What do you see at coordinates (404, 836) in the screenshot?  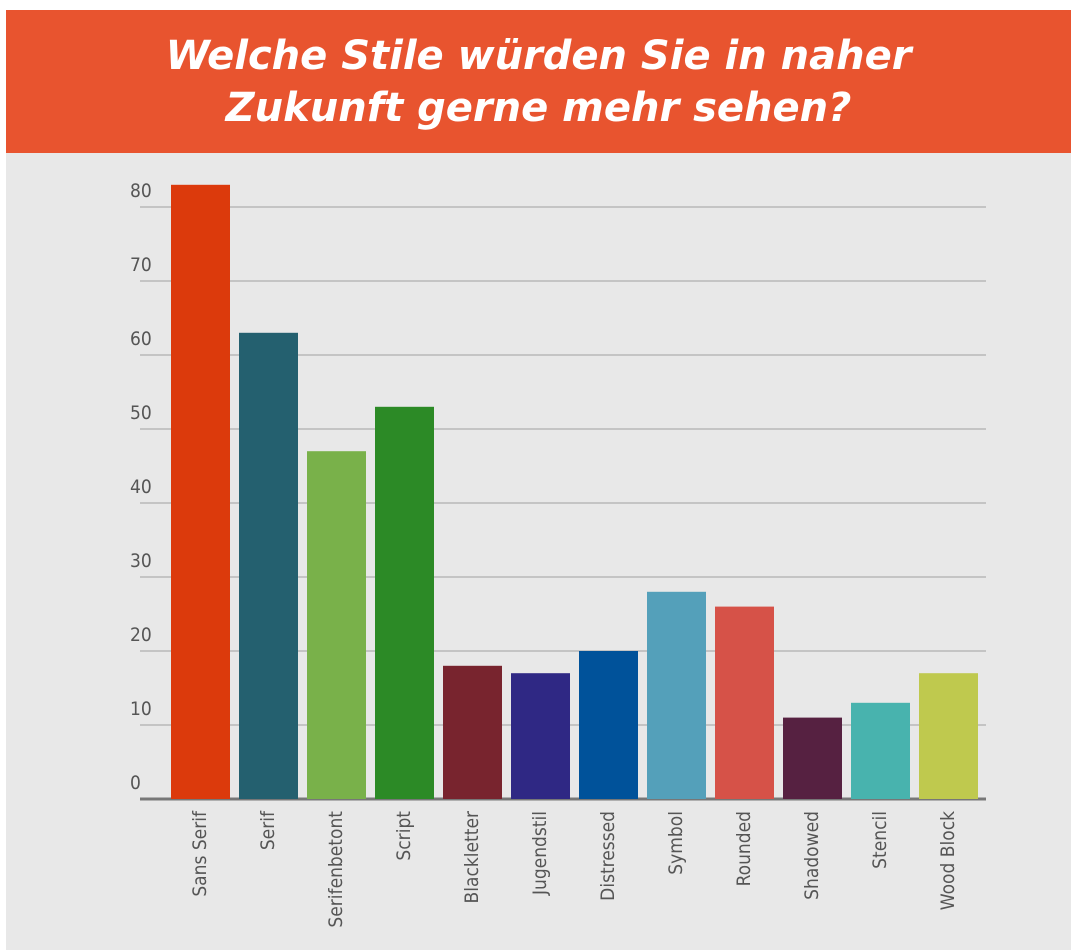 I see `x-tick-label: Script` at bounding box center [404, 836].